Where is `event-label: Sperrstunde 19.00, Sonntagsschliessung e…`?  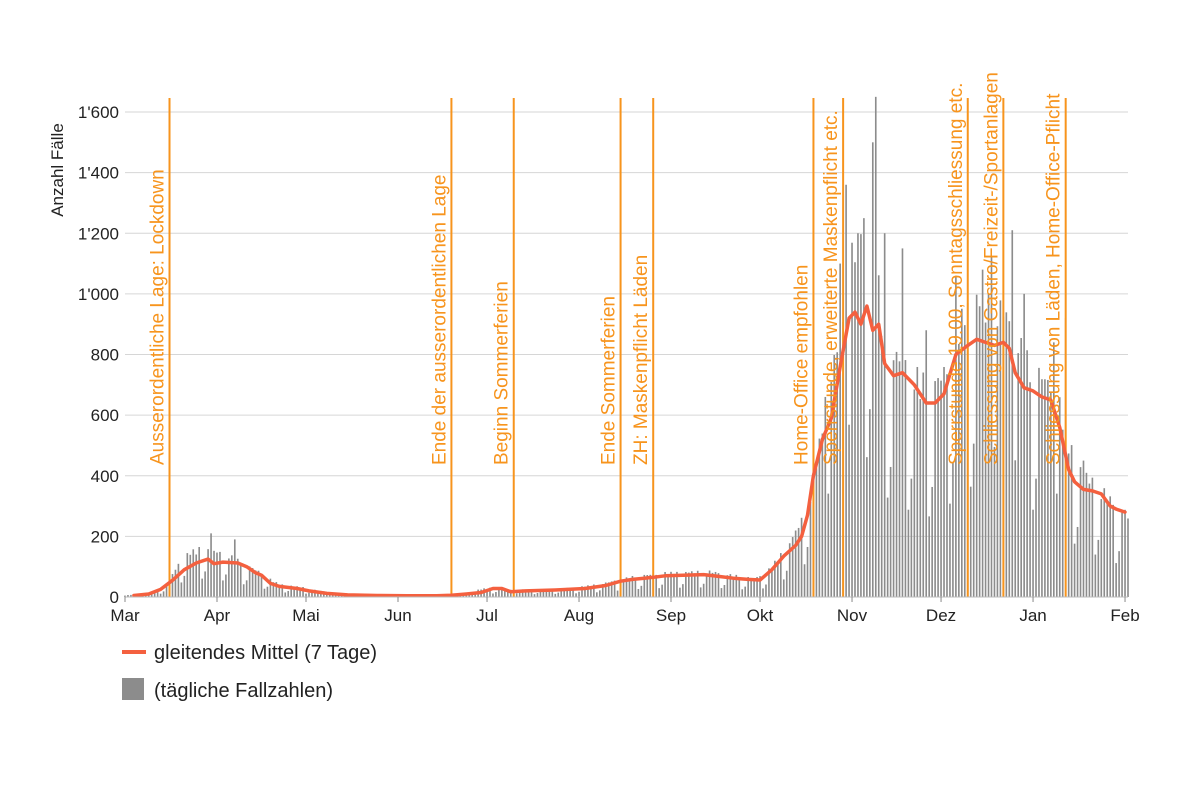
event-label: Sperrstunde 19.00, Sonntagsschliessung e… is located at coordinates (956, 274).